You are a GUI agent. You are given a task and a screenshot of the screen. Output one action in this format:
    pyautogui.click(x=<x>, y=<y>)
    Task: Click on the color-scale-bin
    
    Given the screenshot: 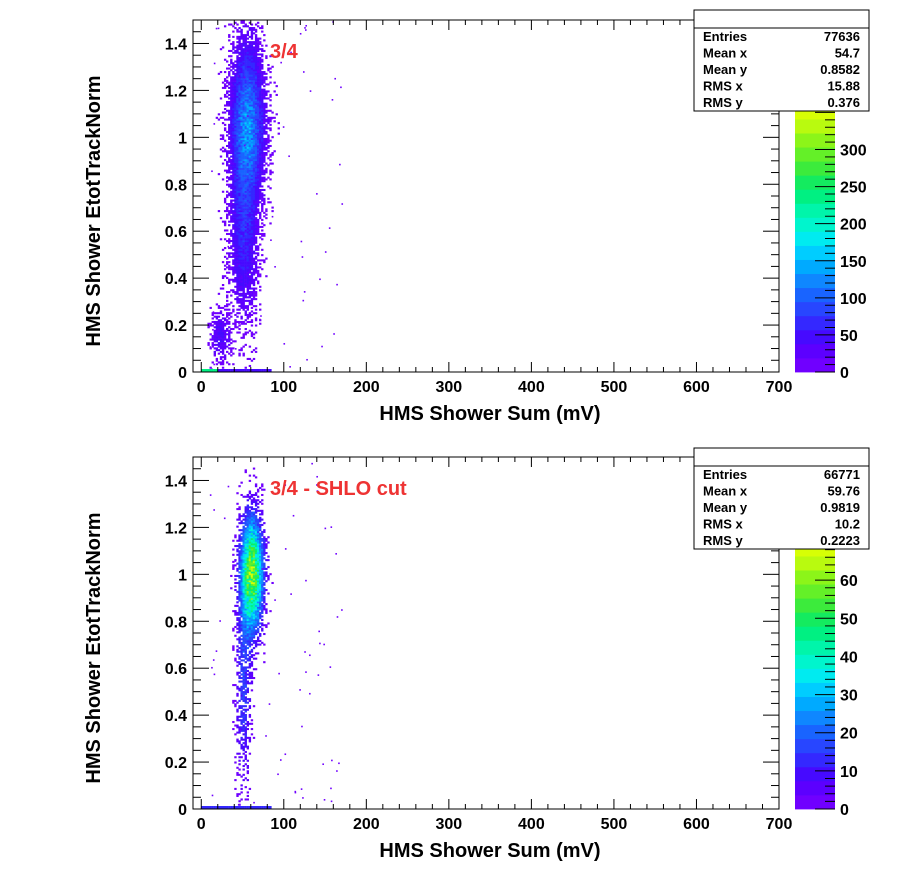 What is the action you would take?
    pyautogui.click(x=815, y=718)
    